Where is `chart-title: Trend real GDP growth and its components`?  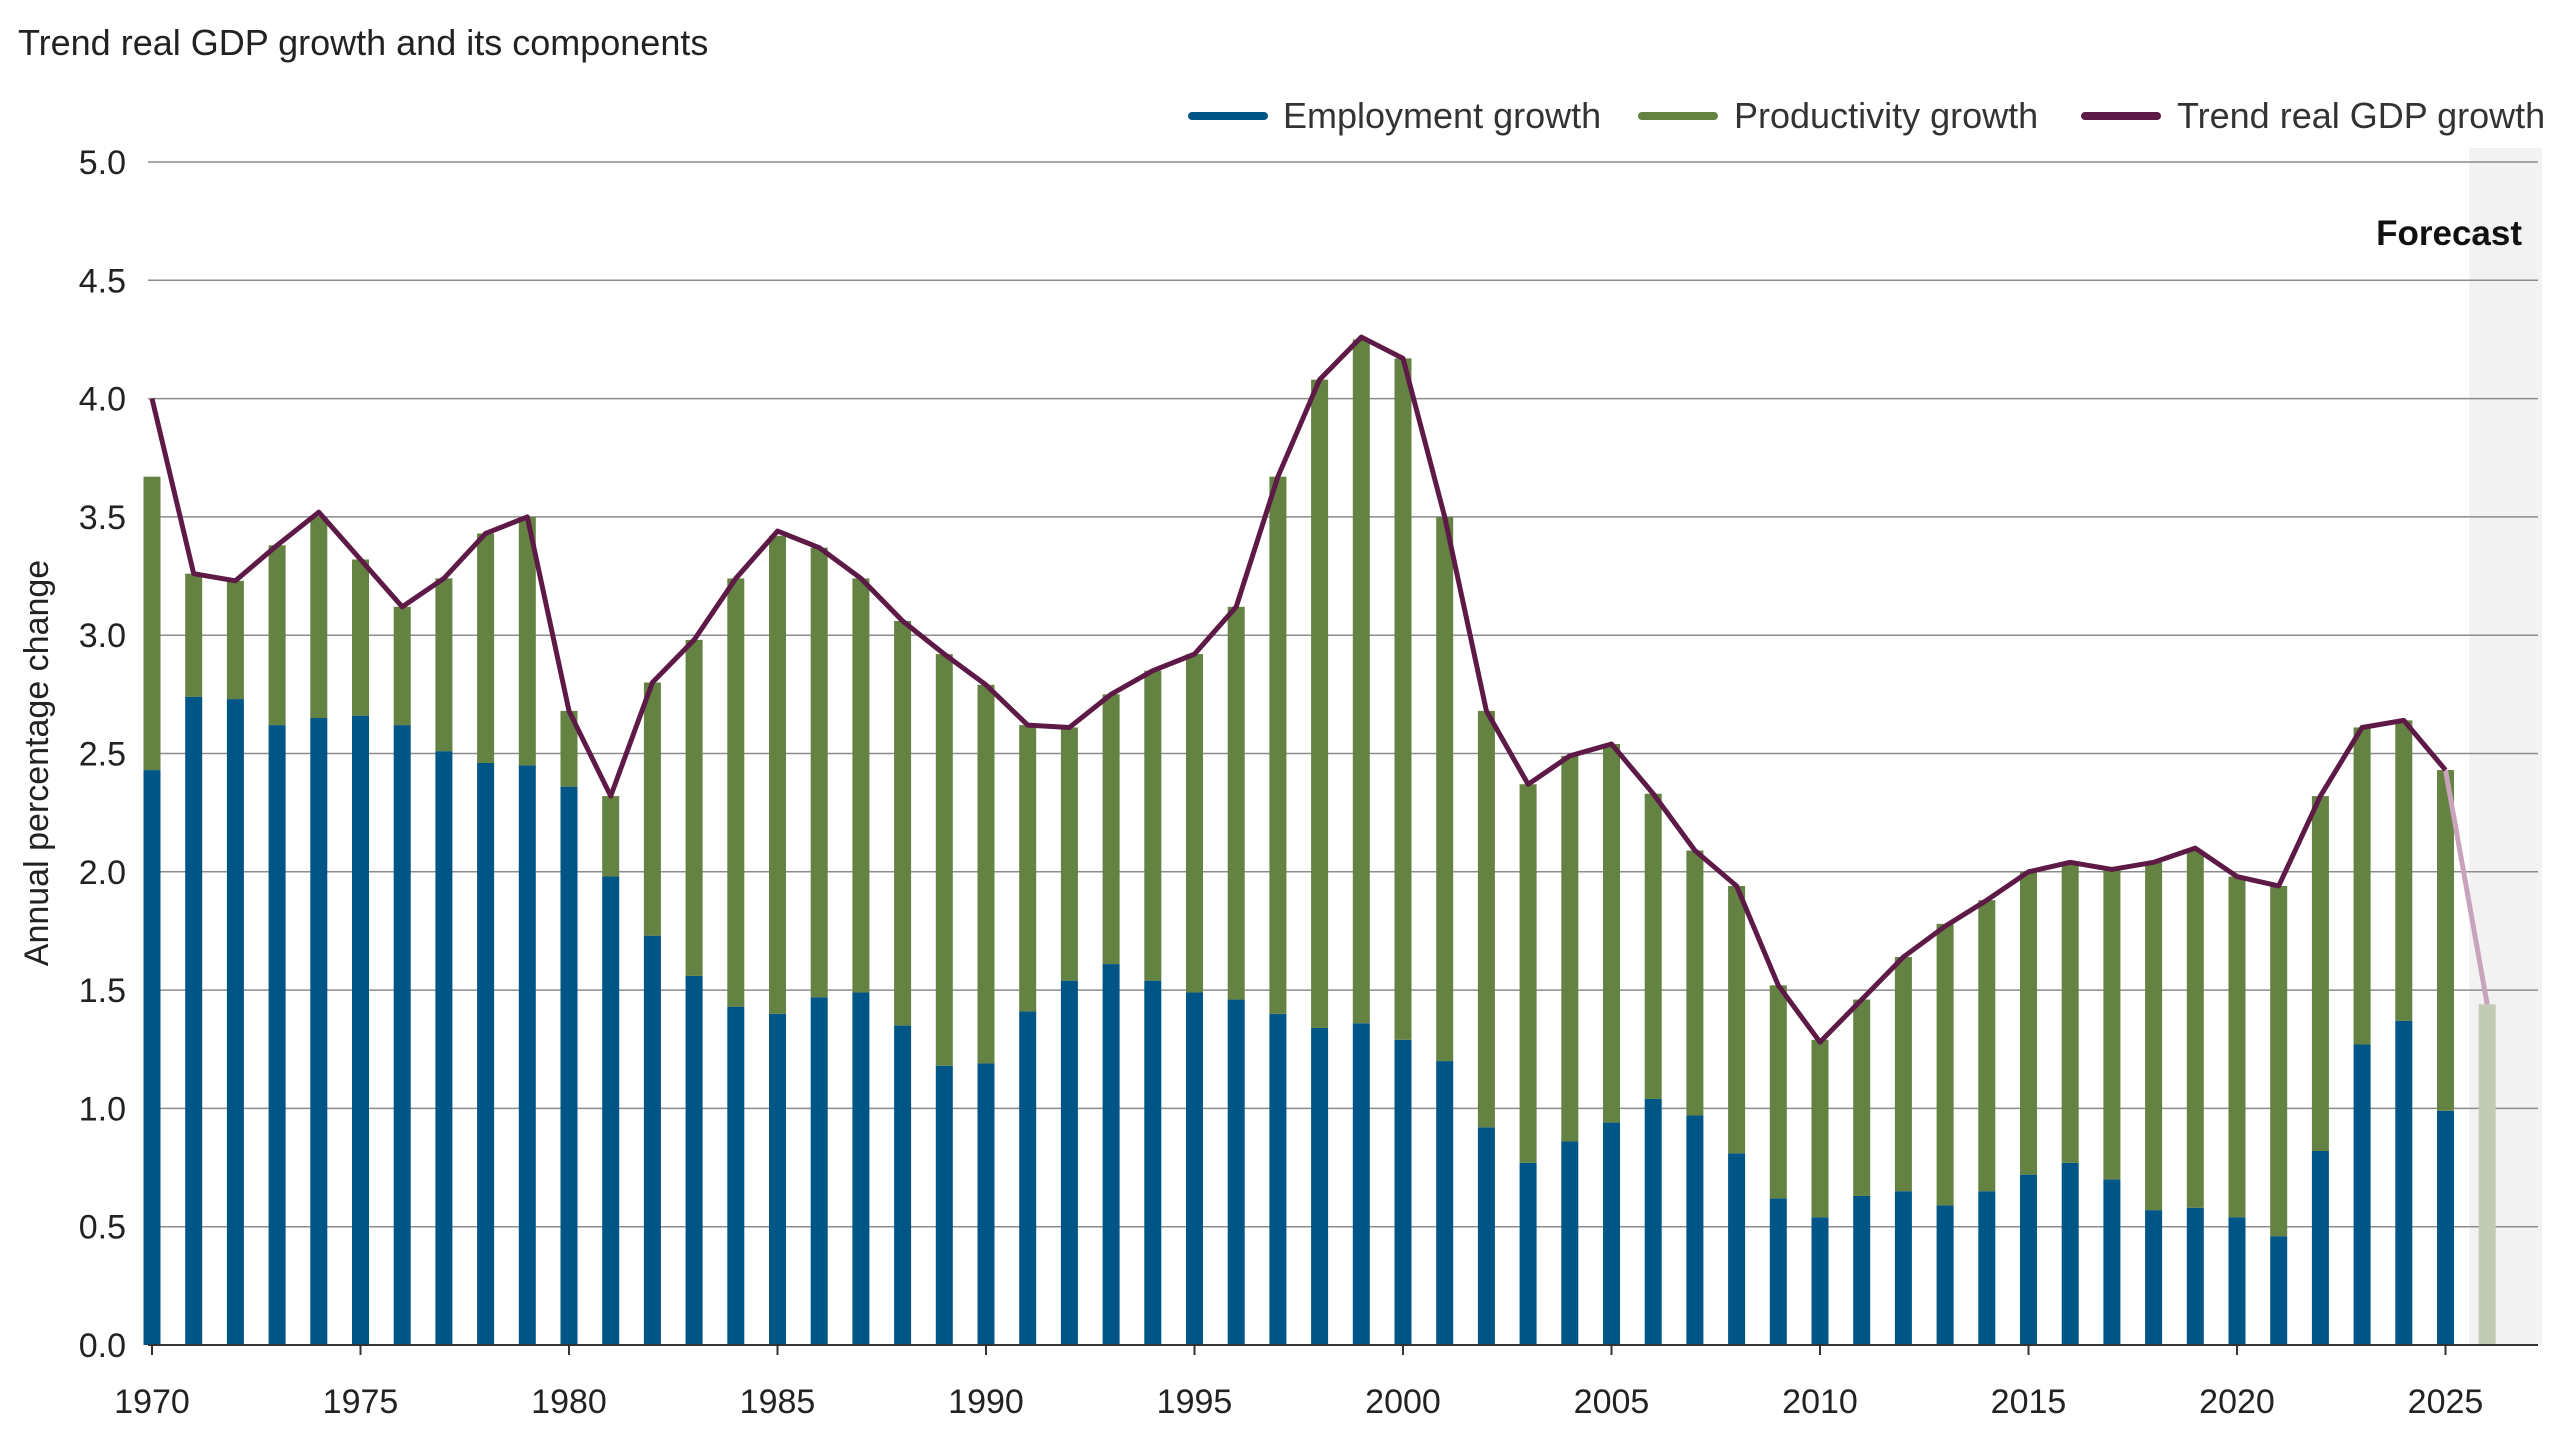 chart-title: Trend real GDP growth and its components is located at coordinates (363, 42).